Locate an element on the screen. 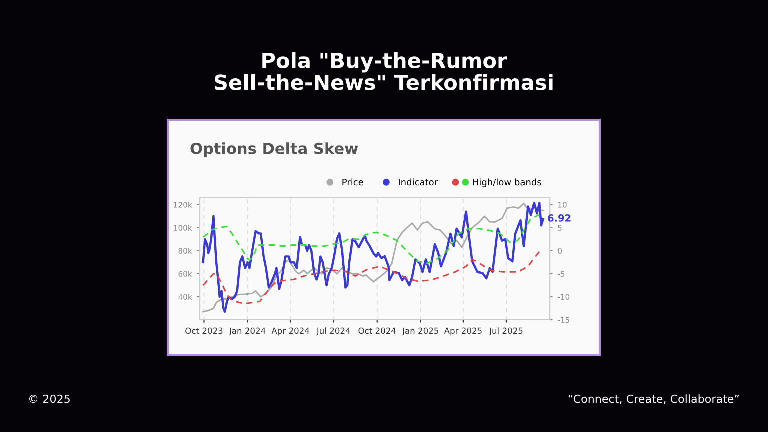  legend-label: Indicator is located at coordinates (418, 182).